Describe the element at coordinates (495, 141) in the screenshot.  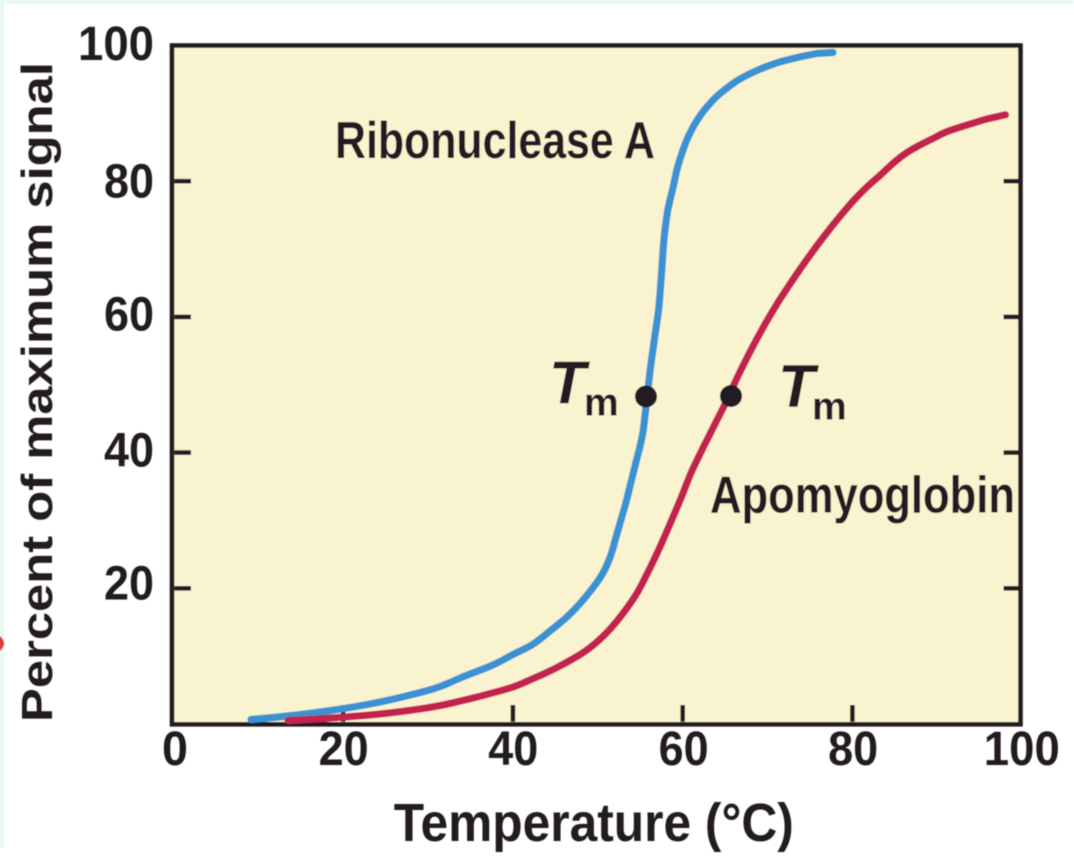
I see `svg-text: Ribonuclease A` at that location.